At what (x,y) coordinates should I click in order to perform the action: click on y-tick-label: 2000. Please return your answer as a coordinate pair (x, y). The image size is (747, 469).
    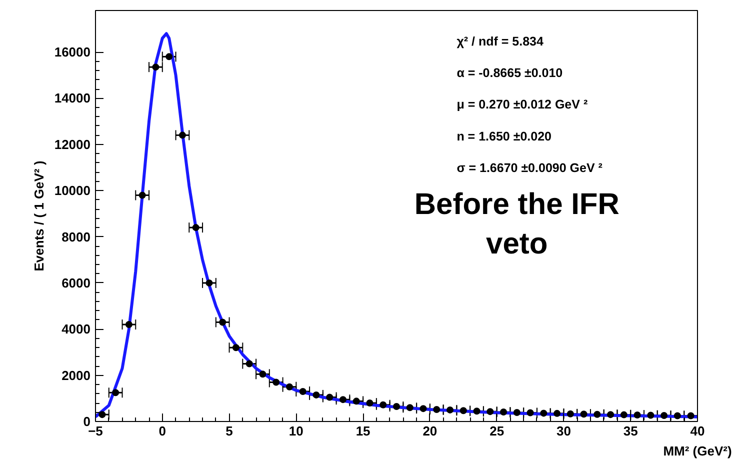
    Looking at the image, I should click on (76, 375).